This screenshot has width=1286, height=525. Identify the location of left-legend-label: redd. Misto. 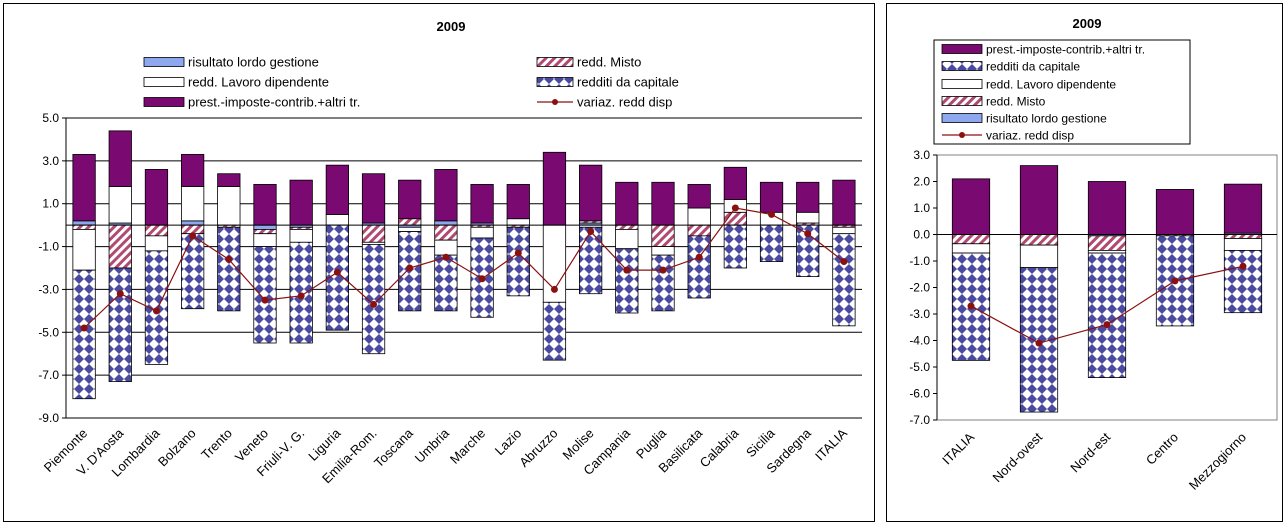
(609, 62).